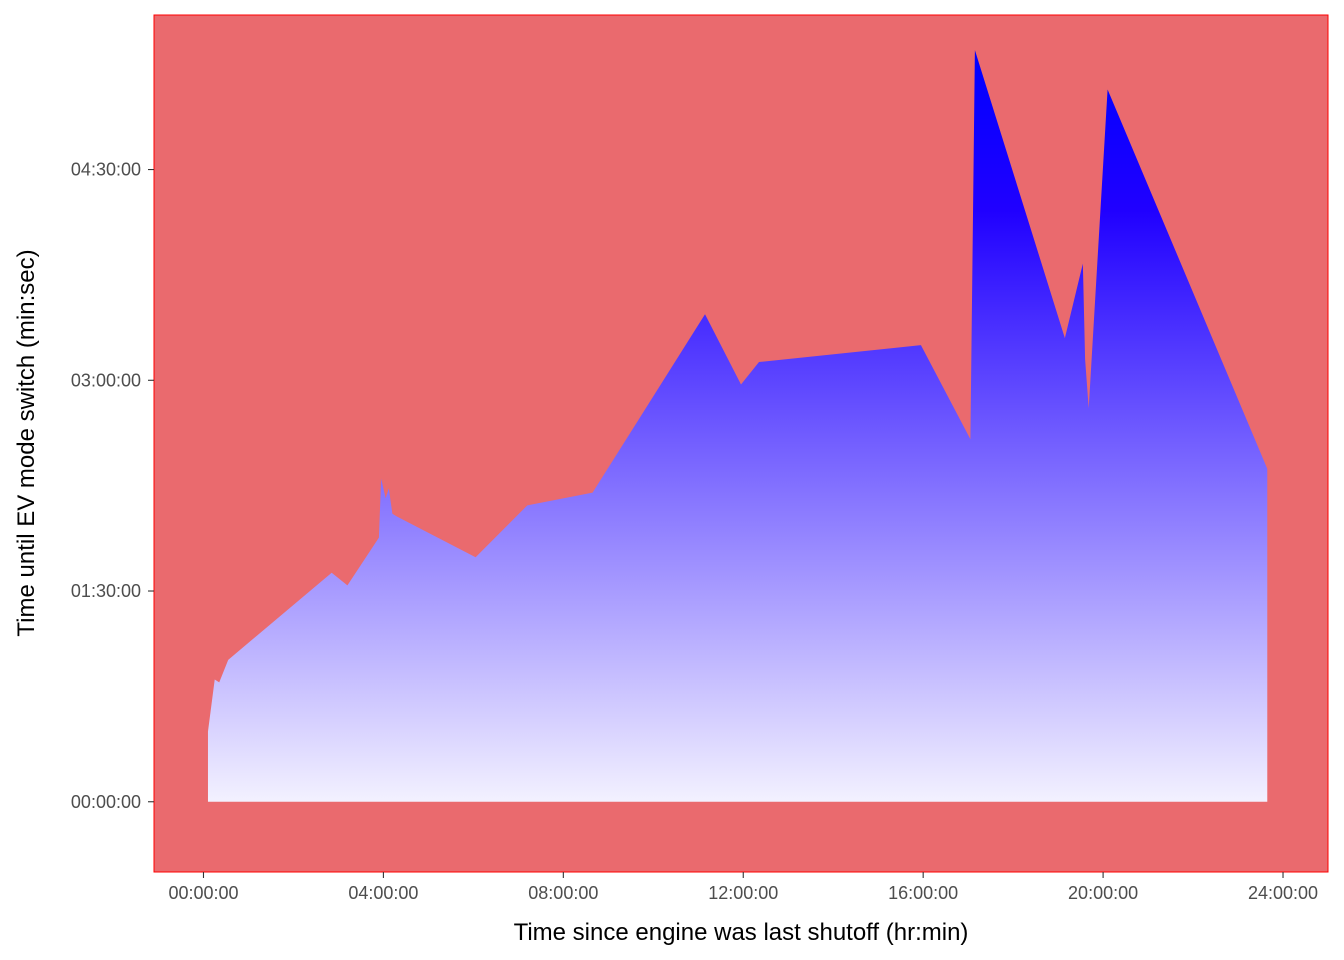 The height and width of the screenshot is (960, 1344). I want to click on x-tick-label: 04:00:00, so click(383, 893).